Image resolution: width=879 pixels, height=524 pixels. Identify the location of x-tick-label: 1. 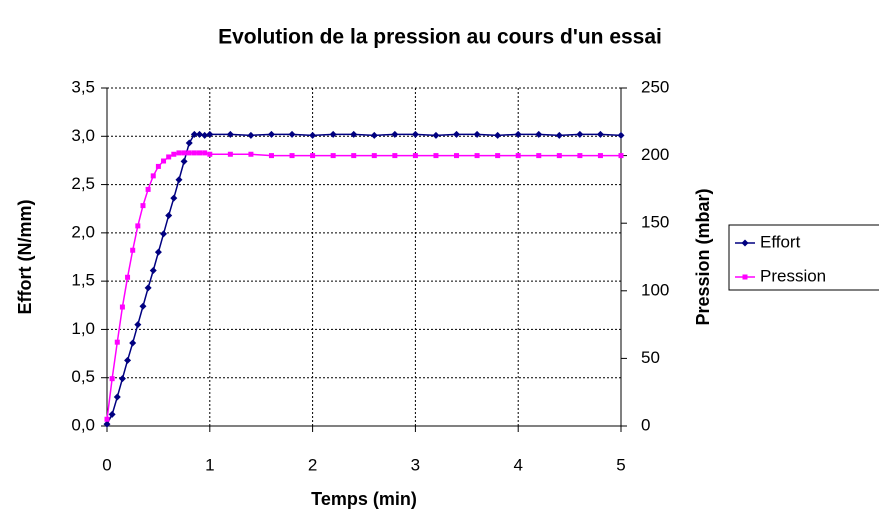
(209, 464).